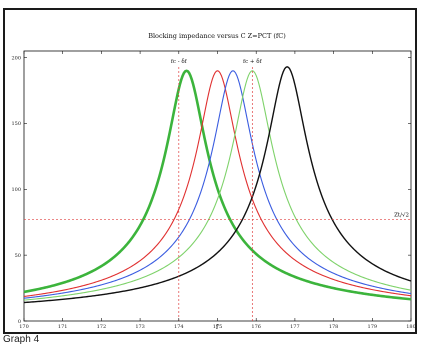  What do you see at coordinates (19, 322) in the screenshot?
I see `y-tick-label-0: 0` at bounding box center [19, 322].